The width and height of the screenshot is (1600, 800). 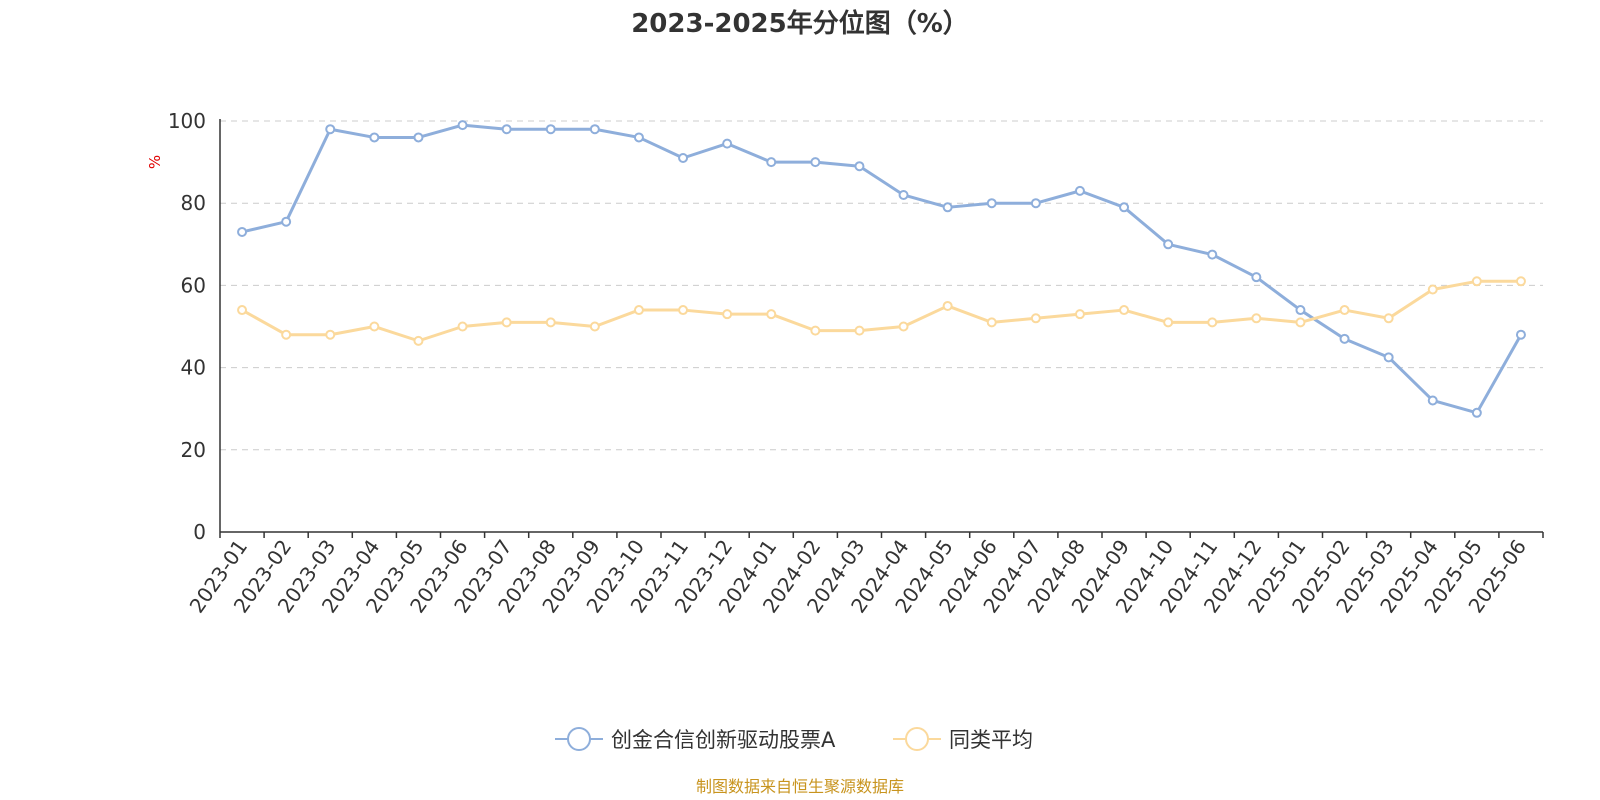 What do you see at coordinates (991, 740) in the screenshot?
I see `legend-label: 同类平均` at bounding box center [991, 740].